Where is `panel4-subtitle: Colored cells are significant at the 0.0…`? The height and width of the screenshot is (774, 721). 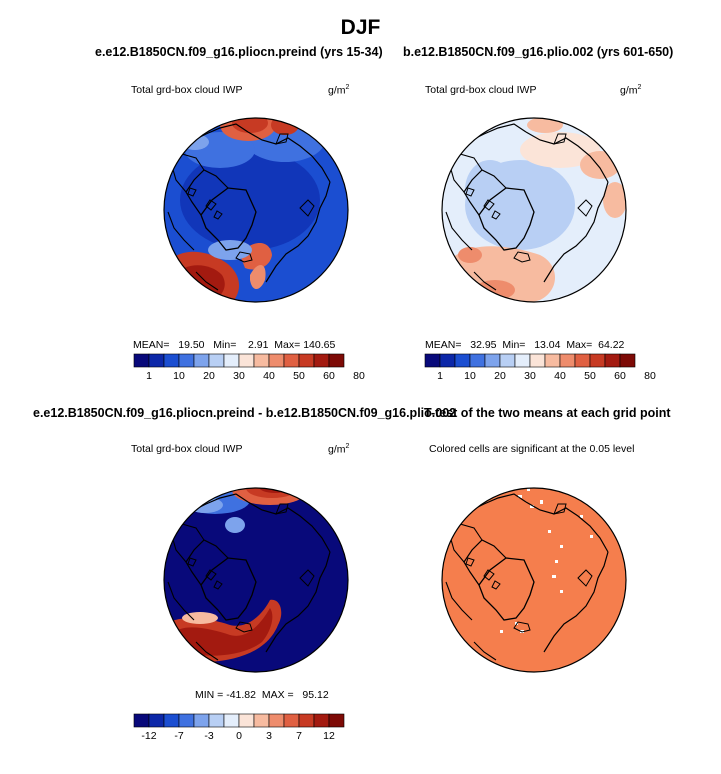
panel4-subtitle: Colored cells are significant at the 0.0… is located at coordinates (532, 449).